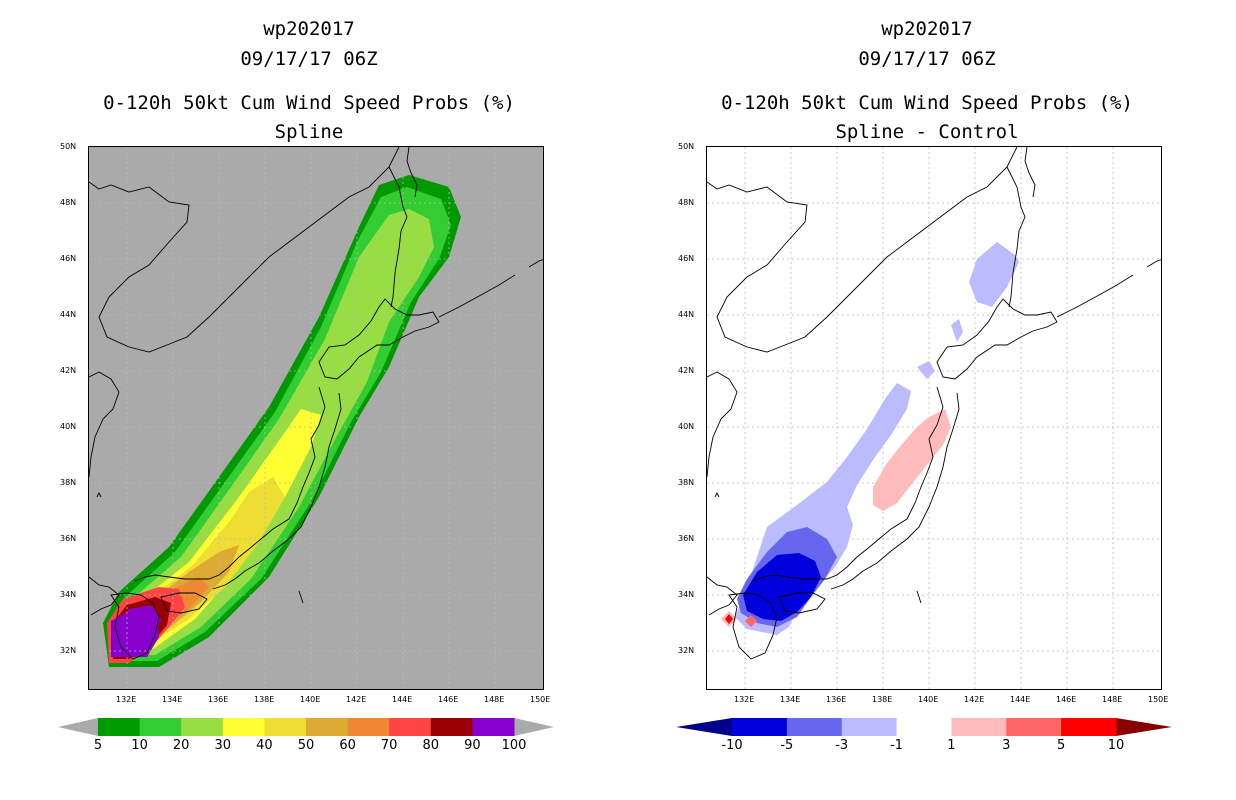  What do you see at coordinates (306, 745) in the screenshot?
I see `colorbar-label: 50` at bounding box center [306, 745].